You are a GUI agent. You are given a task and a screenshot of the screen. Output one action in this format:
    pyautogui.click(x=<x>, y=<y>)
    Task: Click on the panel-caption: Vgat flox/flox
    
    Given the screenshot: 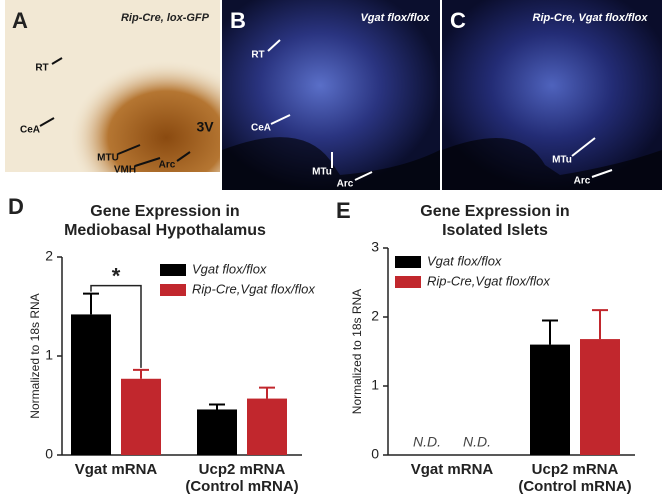 What is the action you would take?
    pyautogui.click(x=395, y=18)
    